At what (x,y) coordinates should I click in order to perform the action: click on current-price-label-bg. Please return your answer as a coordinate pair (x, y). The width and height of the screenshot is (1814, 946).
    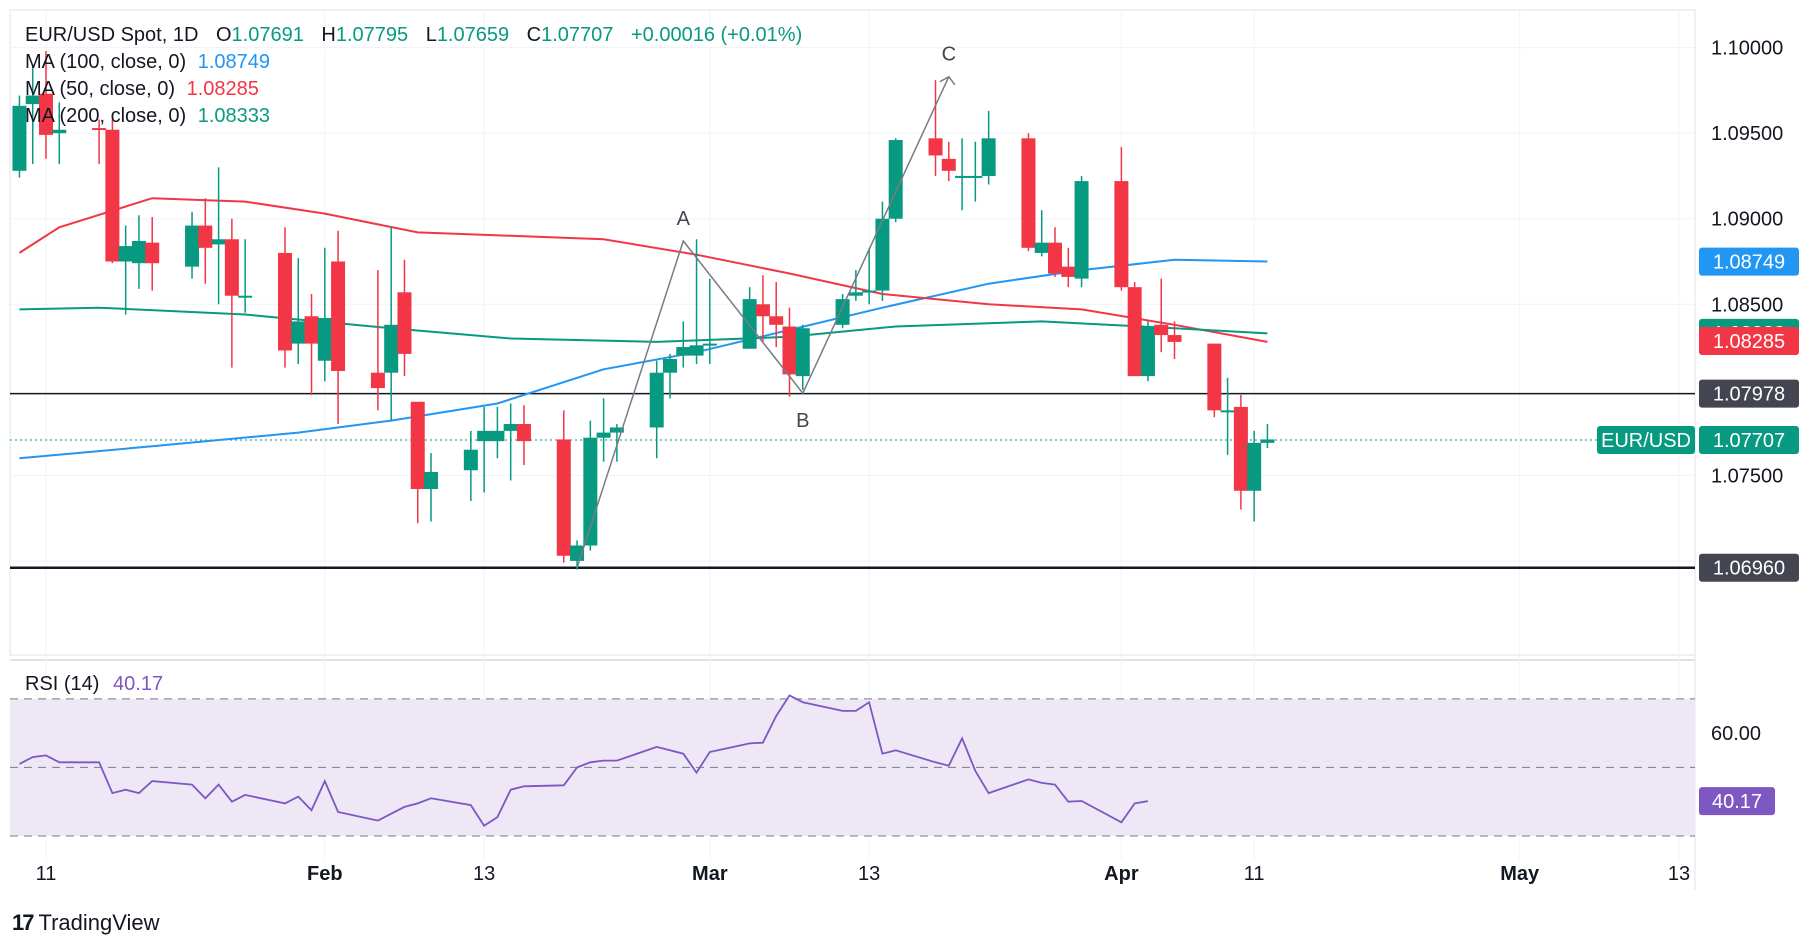
    Looking at the image, I should click on (1749, 439).